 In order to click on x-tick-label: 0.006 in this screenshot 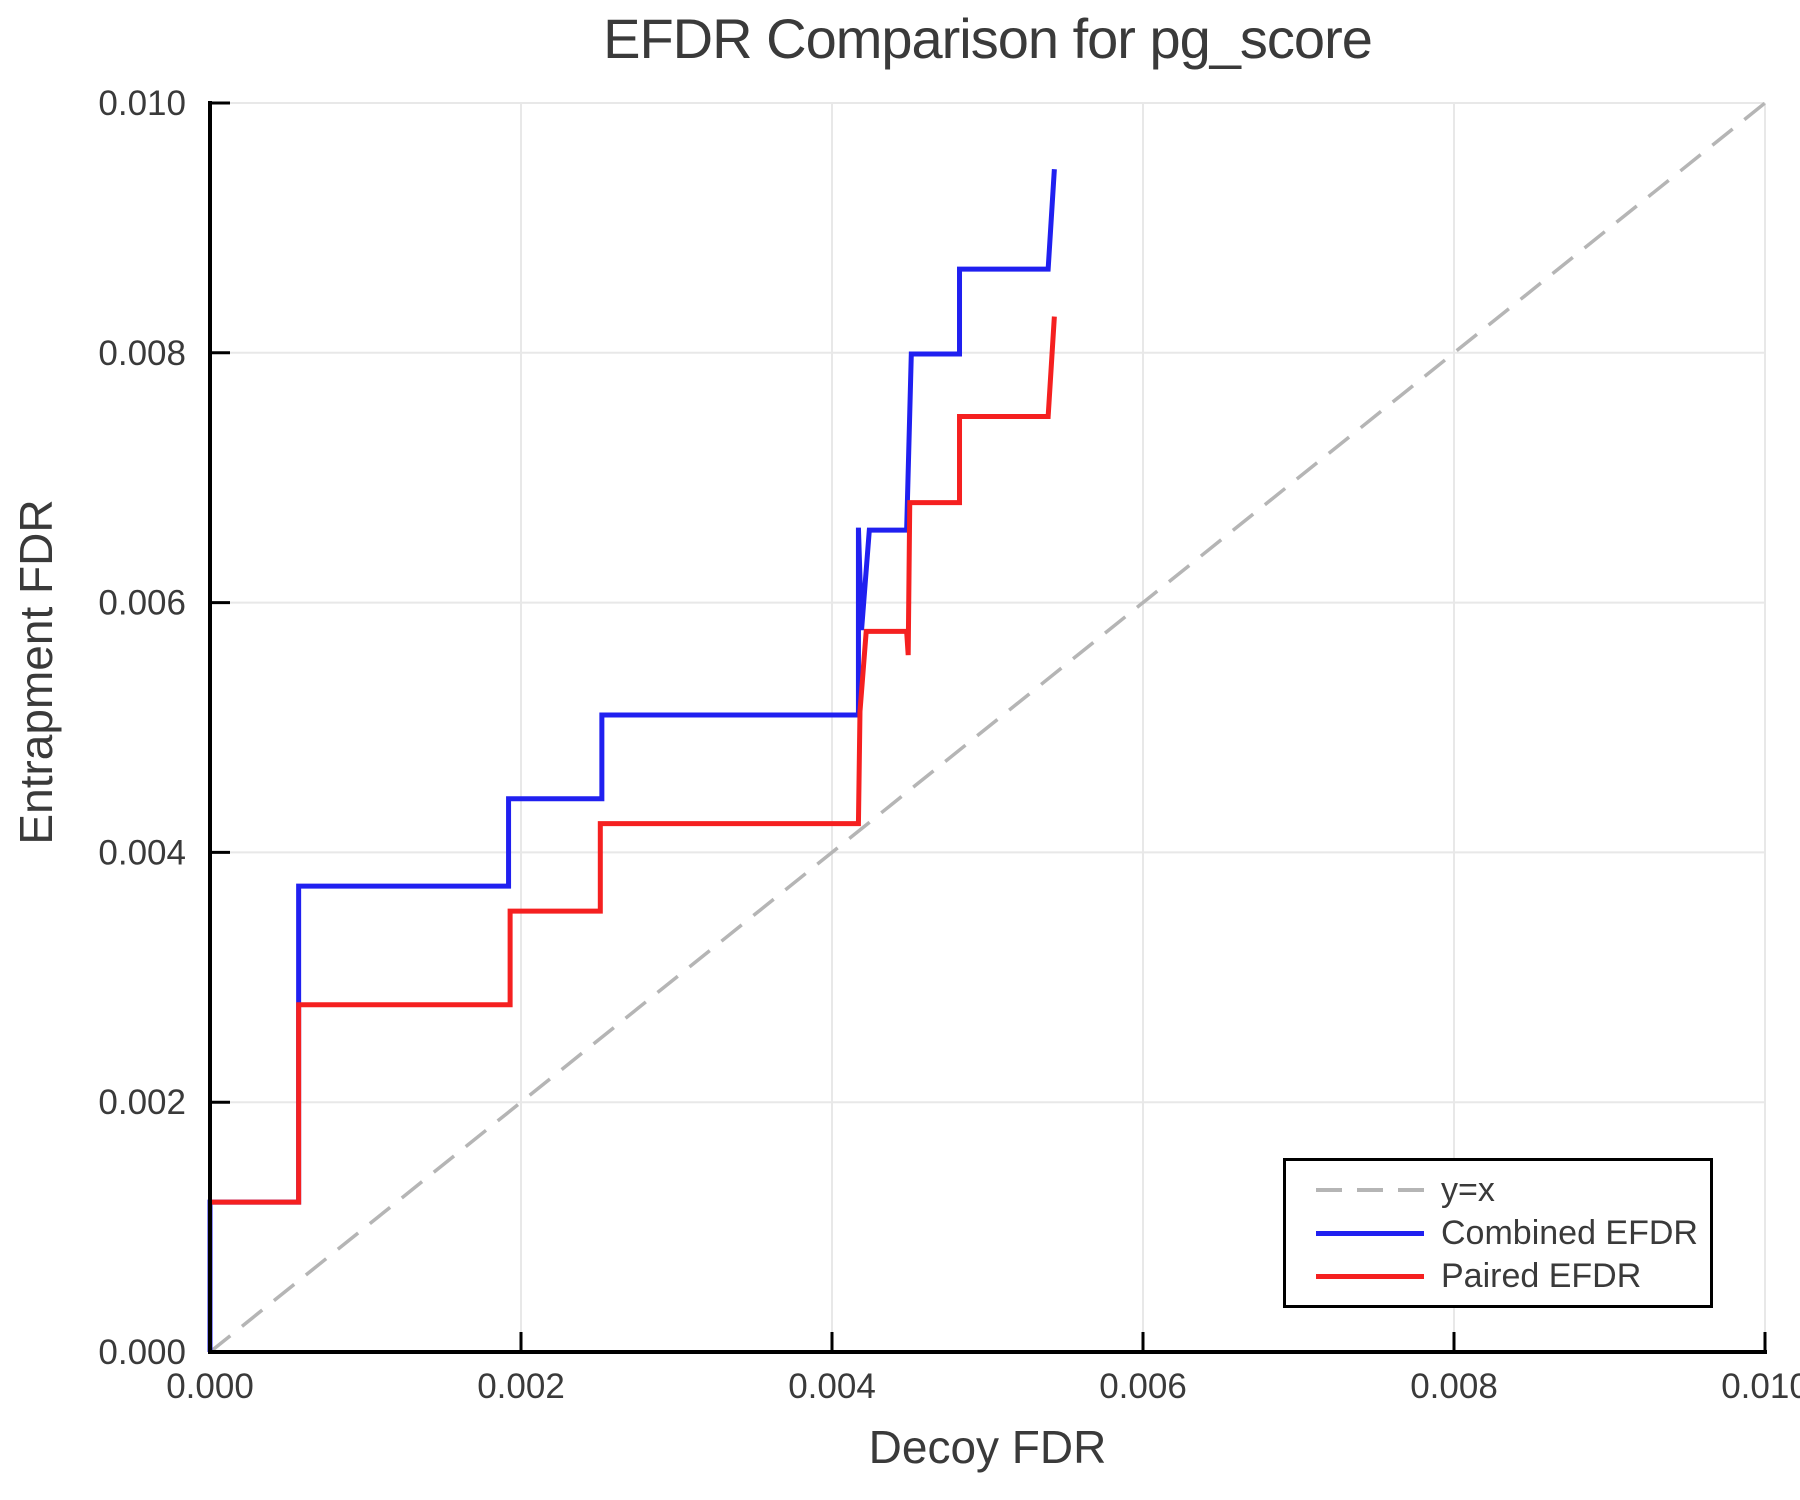, I will do `click(1143, 1386)`.